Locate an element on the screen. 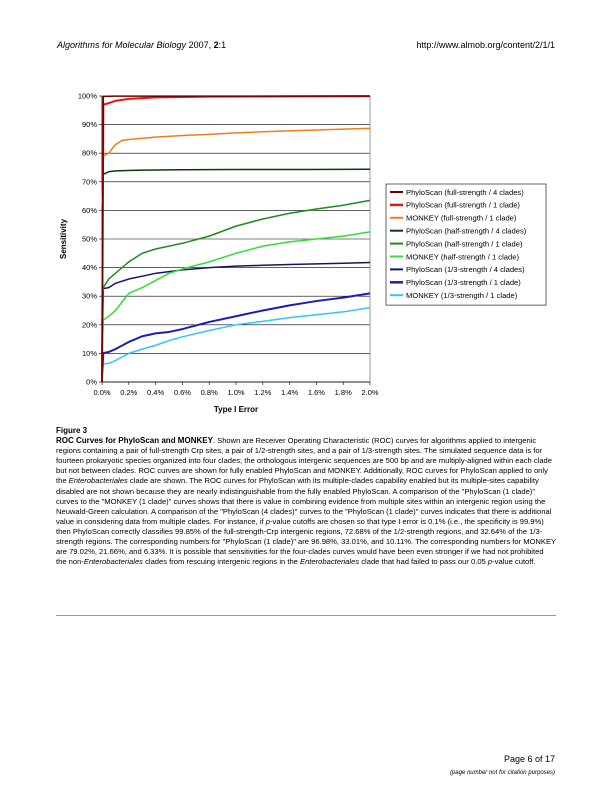 Image resolution: width=612 pixels, height=792 pixels. y-tick-label: 50% is located at coordinates (89, 239).